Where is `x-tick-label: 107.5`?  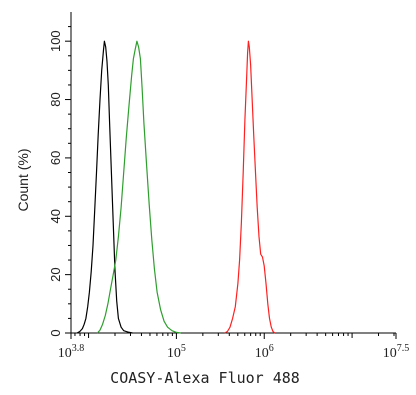
x-tick-label: 107.5 is located at coordinates (396, 352).